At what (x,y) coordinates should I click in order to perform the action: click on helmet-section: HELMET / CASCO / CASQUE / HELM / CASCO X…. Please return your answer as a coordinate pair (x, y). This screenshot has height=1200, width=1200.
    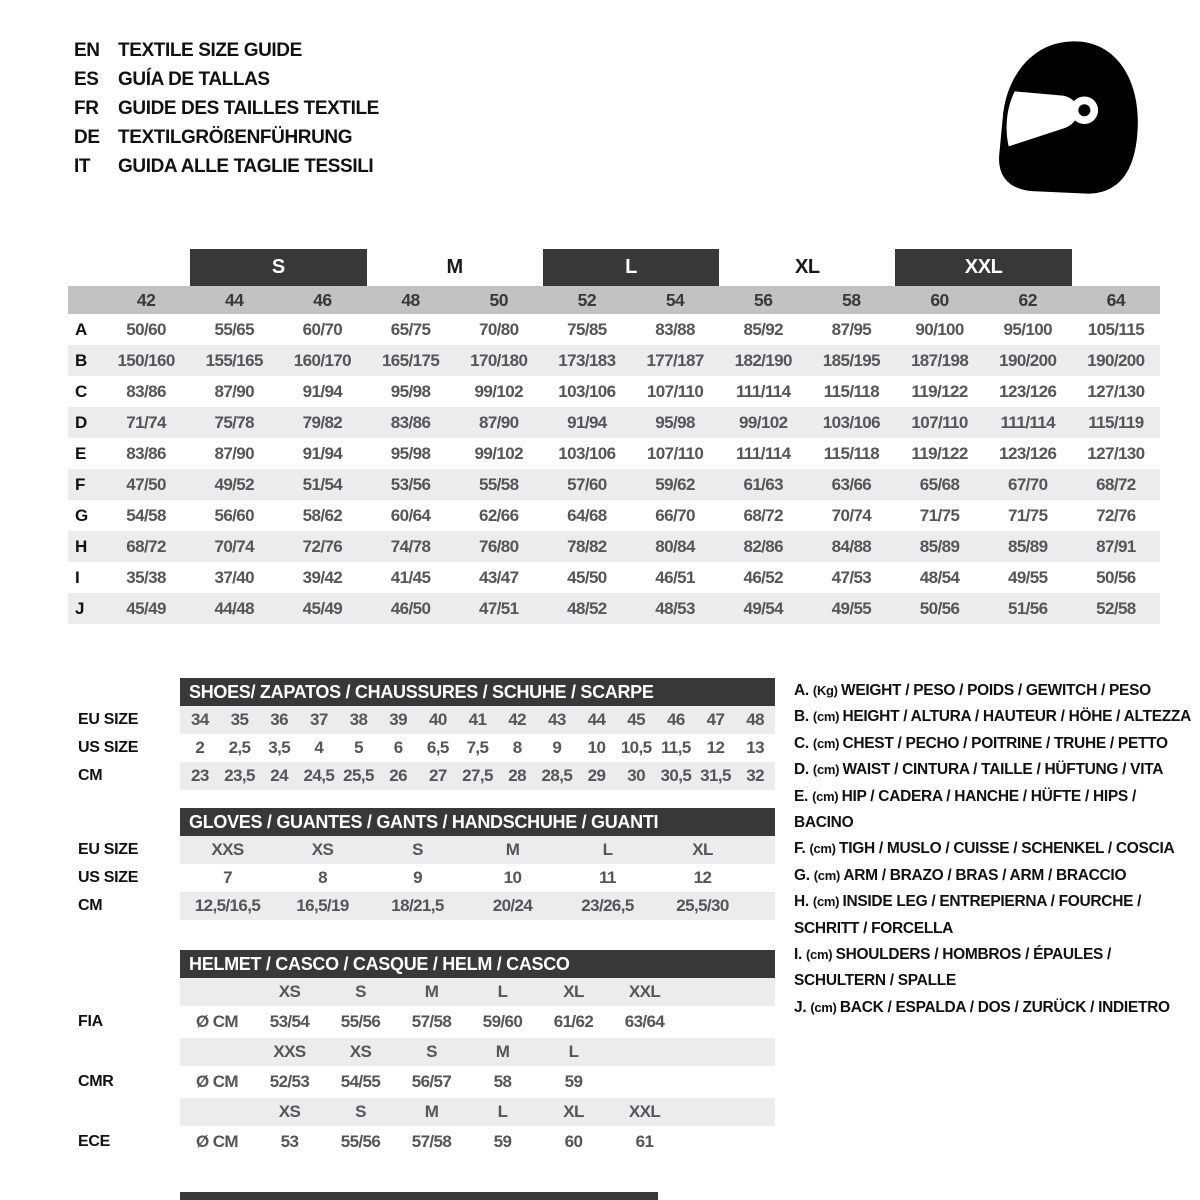
    Looking at the image, I should click on (426, 1054).